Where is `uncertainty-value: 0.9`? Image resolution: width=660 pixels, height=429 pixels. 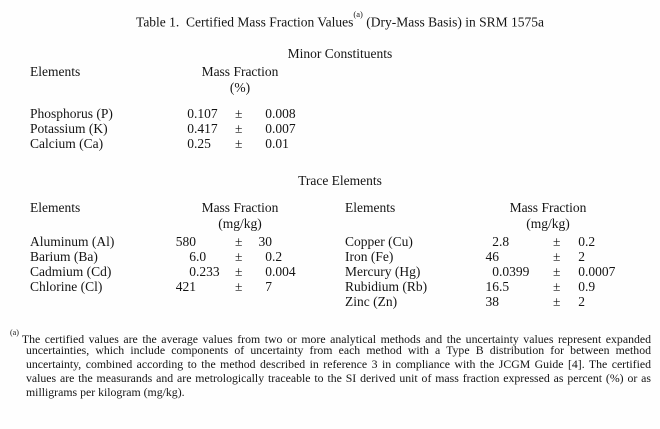 uncertainty-value: 0.9 is located at coordinates (587, 286).